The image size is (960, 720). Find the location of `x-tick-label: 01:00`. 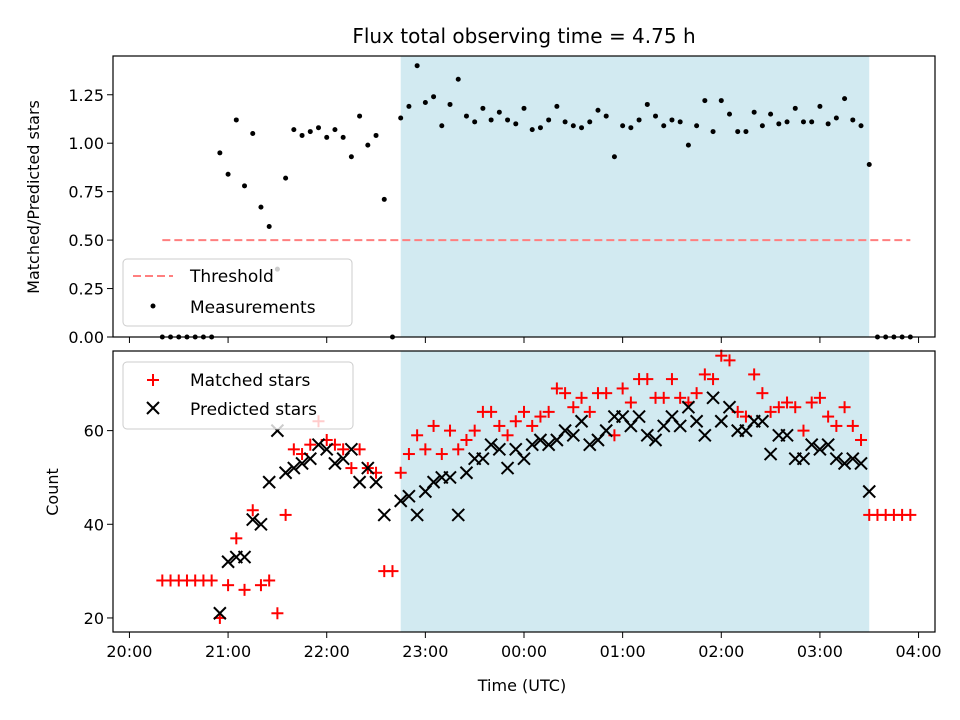

x-tick-label: 01:00 is located at coordinates (623, 651).